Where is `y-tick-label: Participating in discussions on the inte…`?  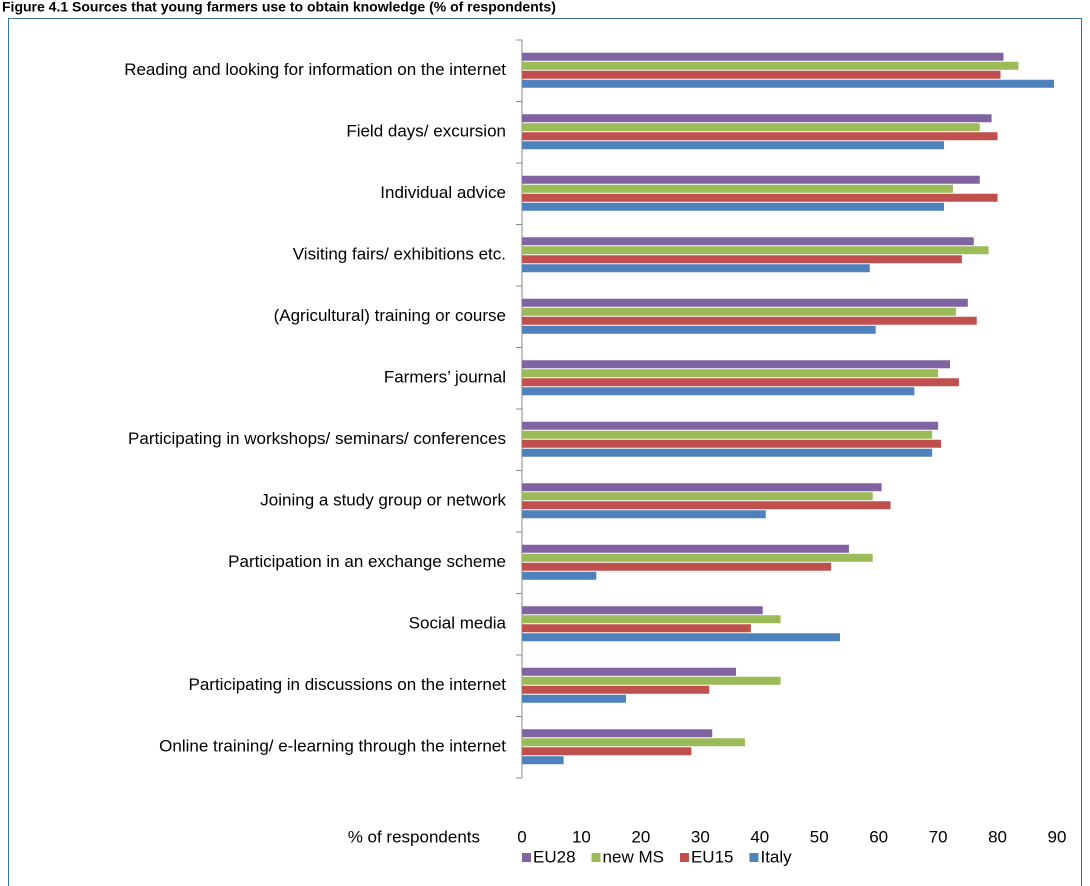
y-tick-label: Participating in discussions on the inte… is located at coordinates (347, 684).